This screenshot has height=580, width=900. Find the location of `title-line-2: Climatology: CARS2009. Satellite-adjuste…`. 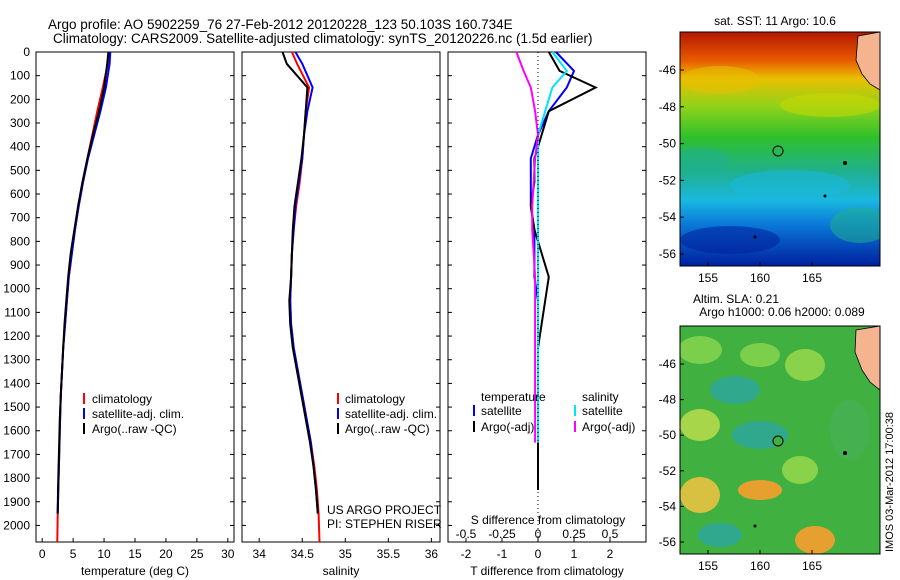

title-line-2: Climatology: CARS2009. Satellite-adjuste… is located at coordinates (323, 38).